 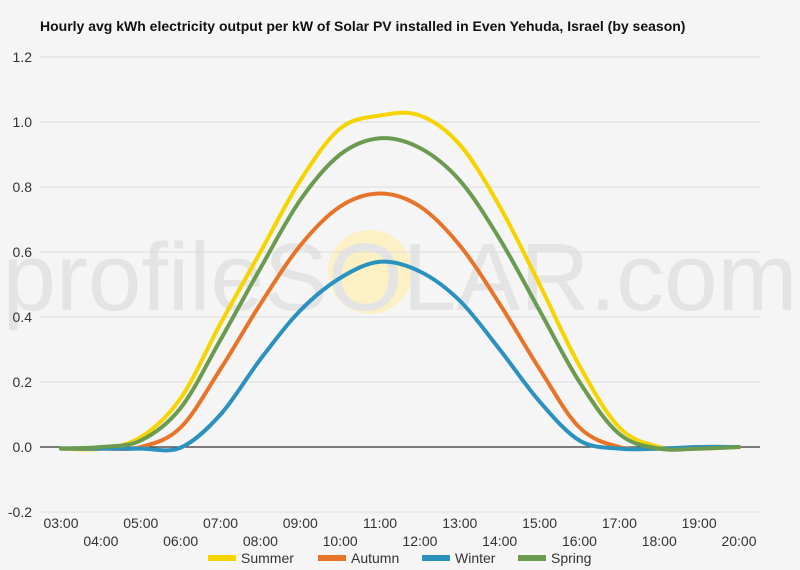 I want to click on legend-label-winter: Winter, so click(x=475, y=558).